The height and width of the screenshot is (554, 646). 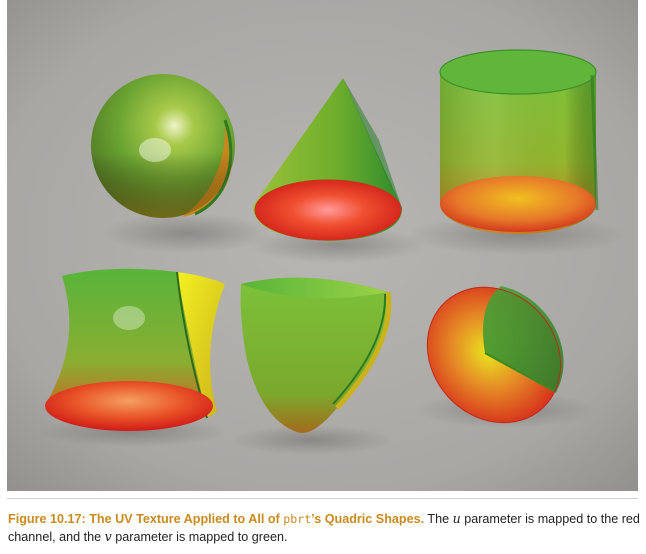 What do you see at coordinates (297, 519) in the screenshot?
I see `figure-title-code: pbrt` at bounding box center [297, 519].